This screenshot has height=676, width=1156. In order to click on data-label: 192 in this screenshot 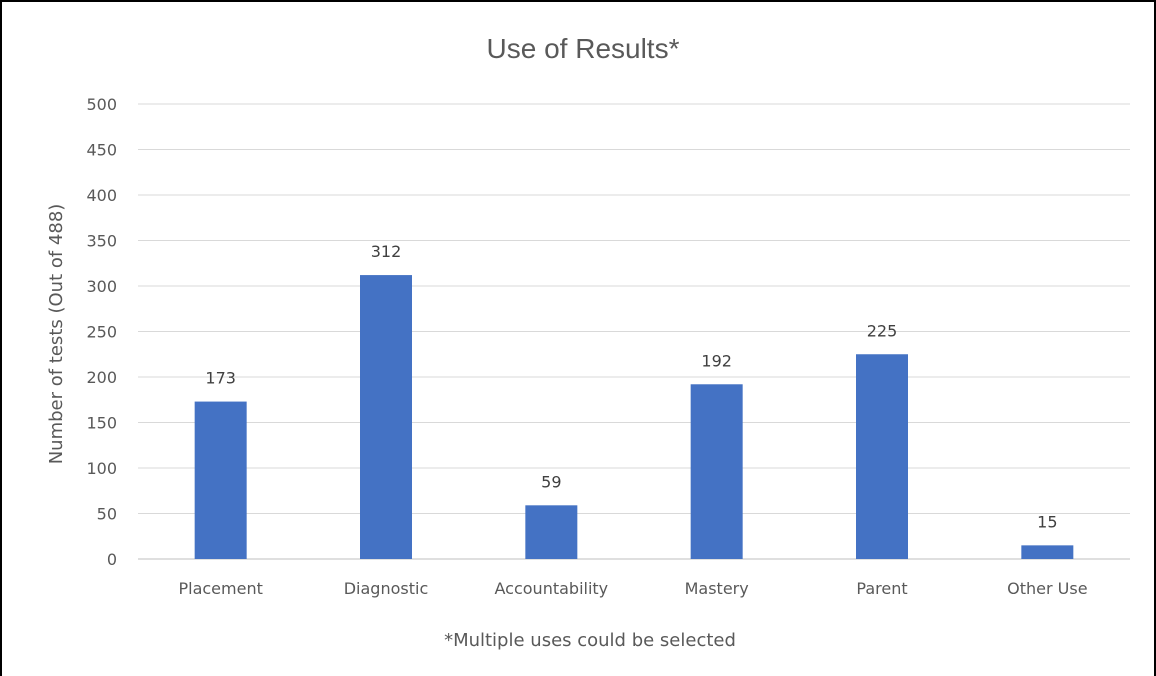, I will do `click(716, 360)`.